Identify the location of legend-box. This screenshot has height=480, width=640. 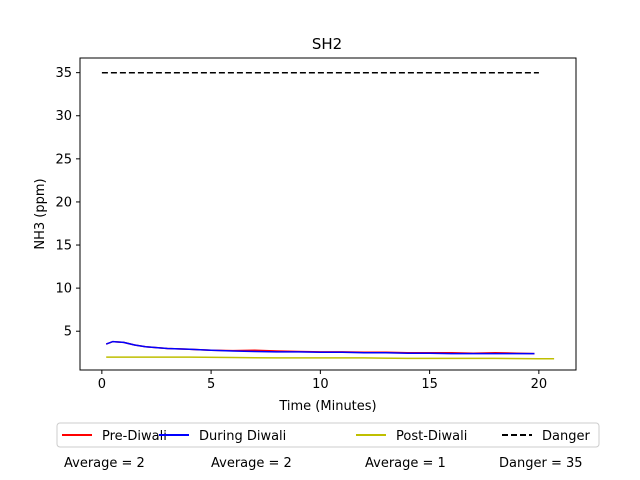
(328, 435).